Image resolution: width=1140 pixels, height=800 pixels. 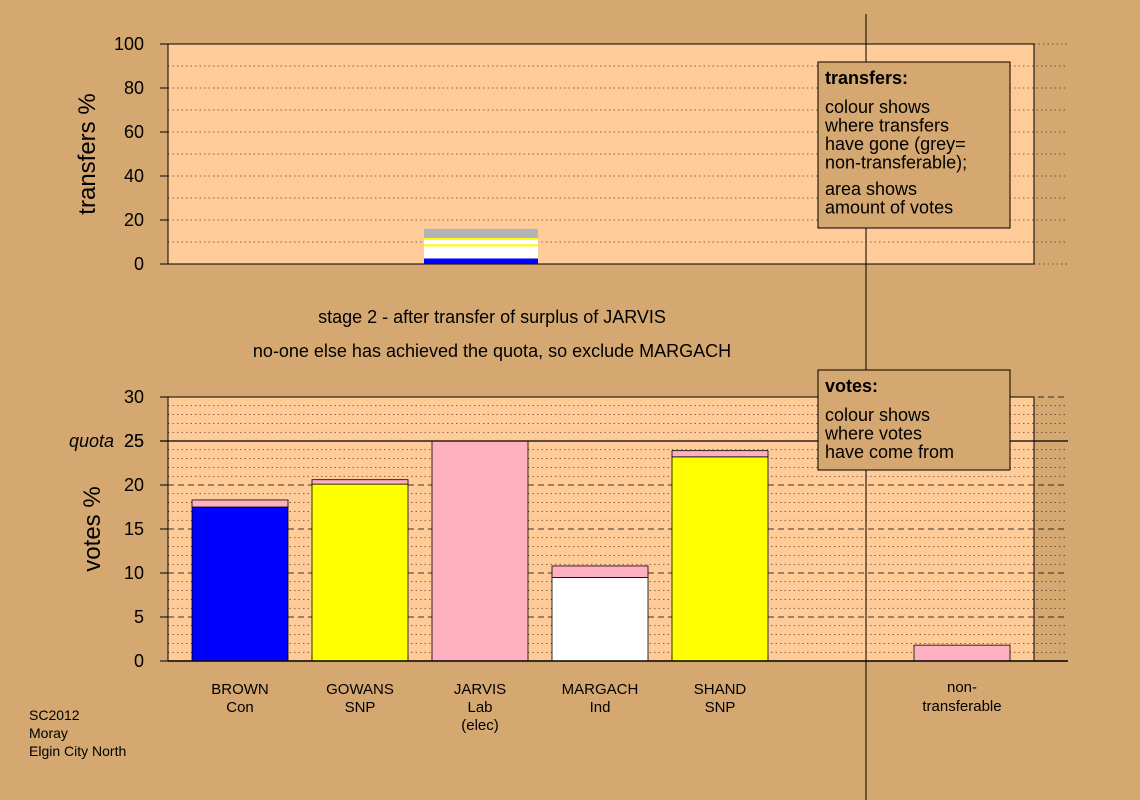 What do you see at coordinates (134, 176) in the screenshot?
I see `transfers-y-tick-label: 40` at bounding box center [134, 176].